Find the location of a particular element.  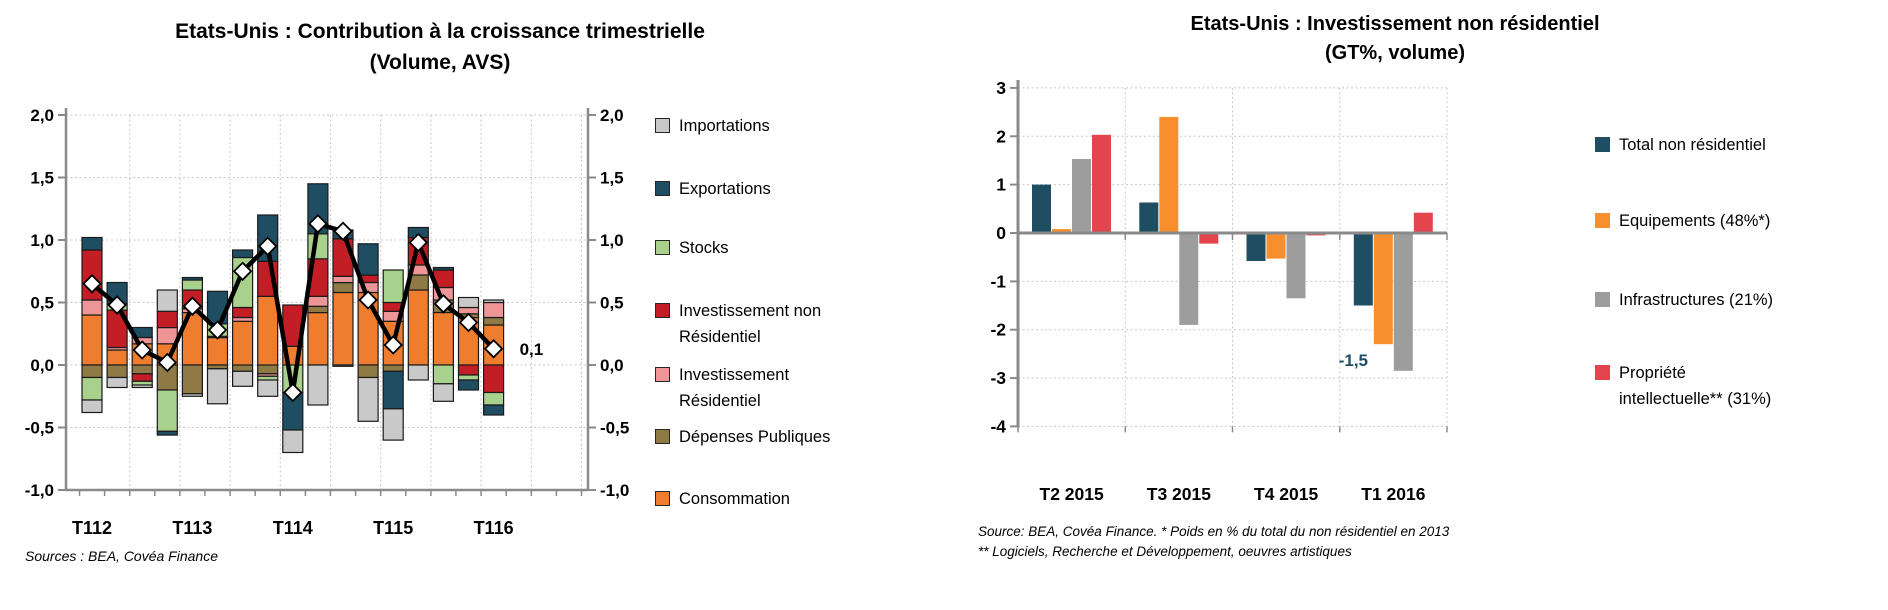

legend-item-investissement-non-residentiel: Investissement non Résidentiel is located at coordinates (738, 324).